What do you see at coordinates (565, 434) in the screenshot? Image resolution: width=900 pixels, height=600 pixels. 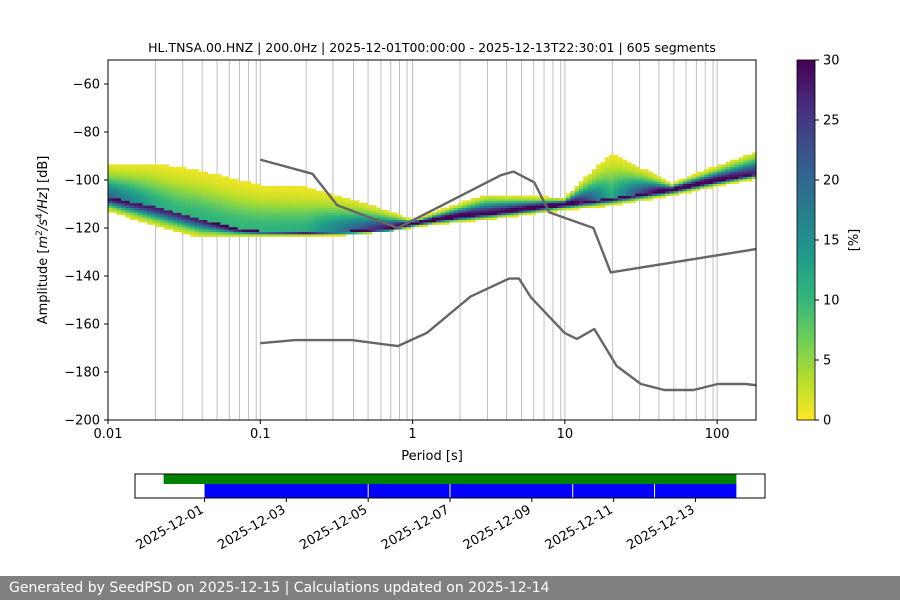 I see `x-tick-label: 10` at bounding box center [565, 434].